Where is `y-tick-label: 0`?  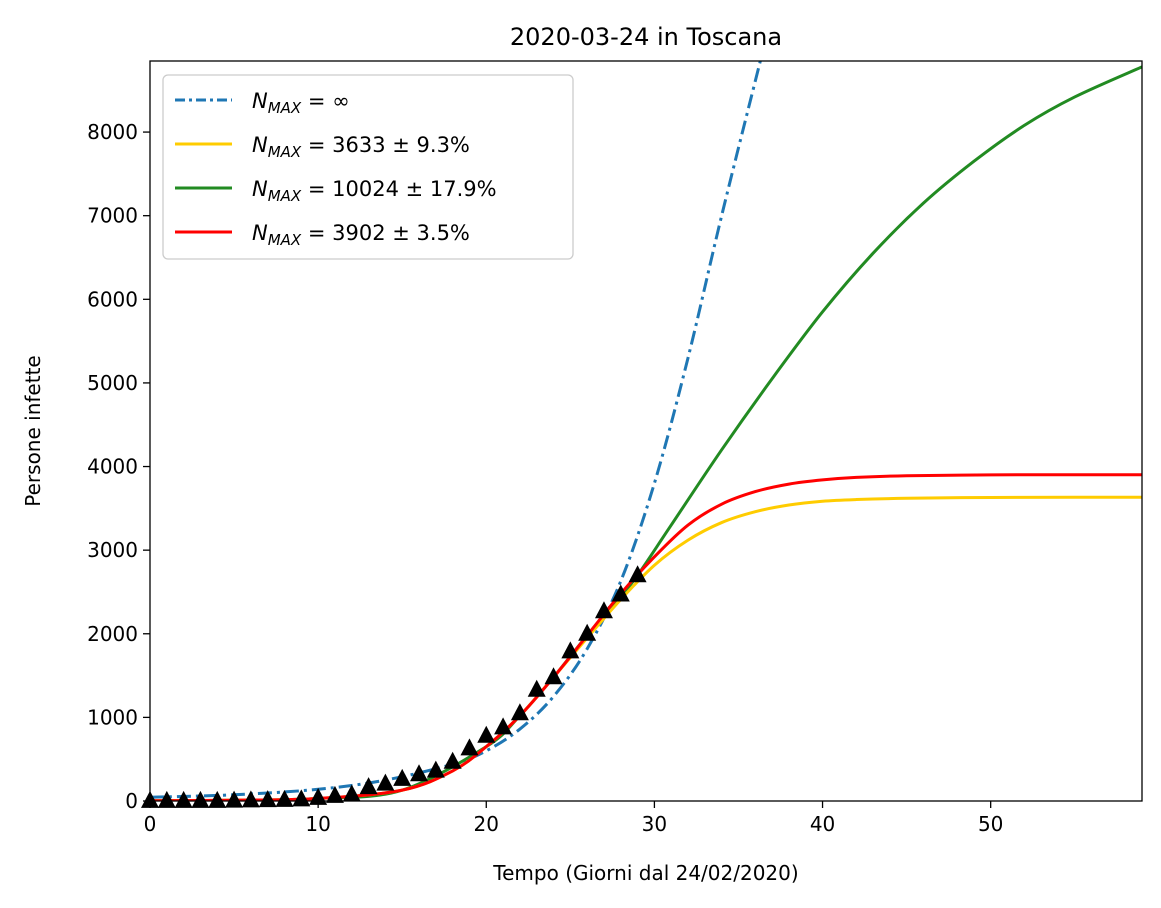
y-tick-label: 0 is located at coordinates (131, 801).